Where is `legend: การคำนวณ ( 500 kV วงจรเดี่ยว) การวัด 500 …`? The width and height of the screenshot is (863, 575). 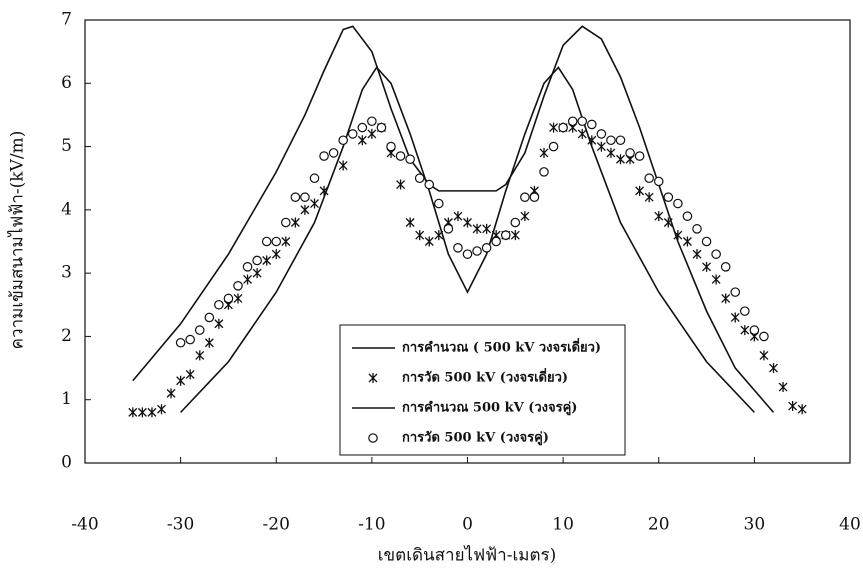
legend: การคำนวณ ( 500 kV วงจรเดี่ยว) การวัด 500 … is located at coordinates (476, 392).